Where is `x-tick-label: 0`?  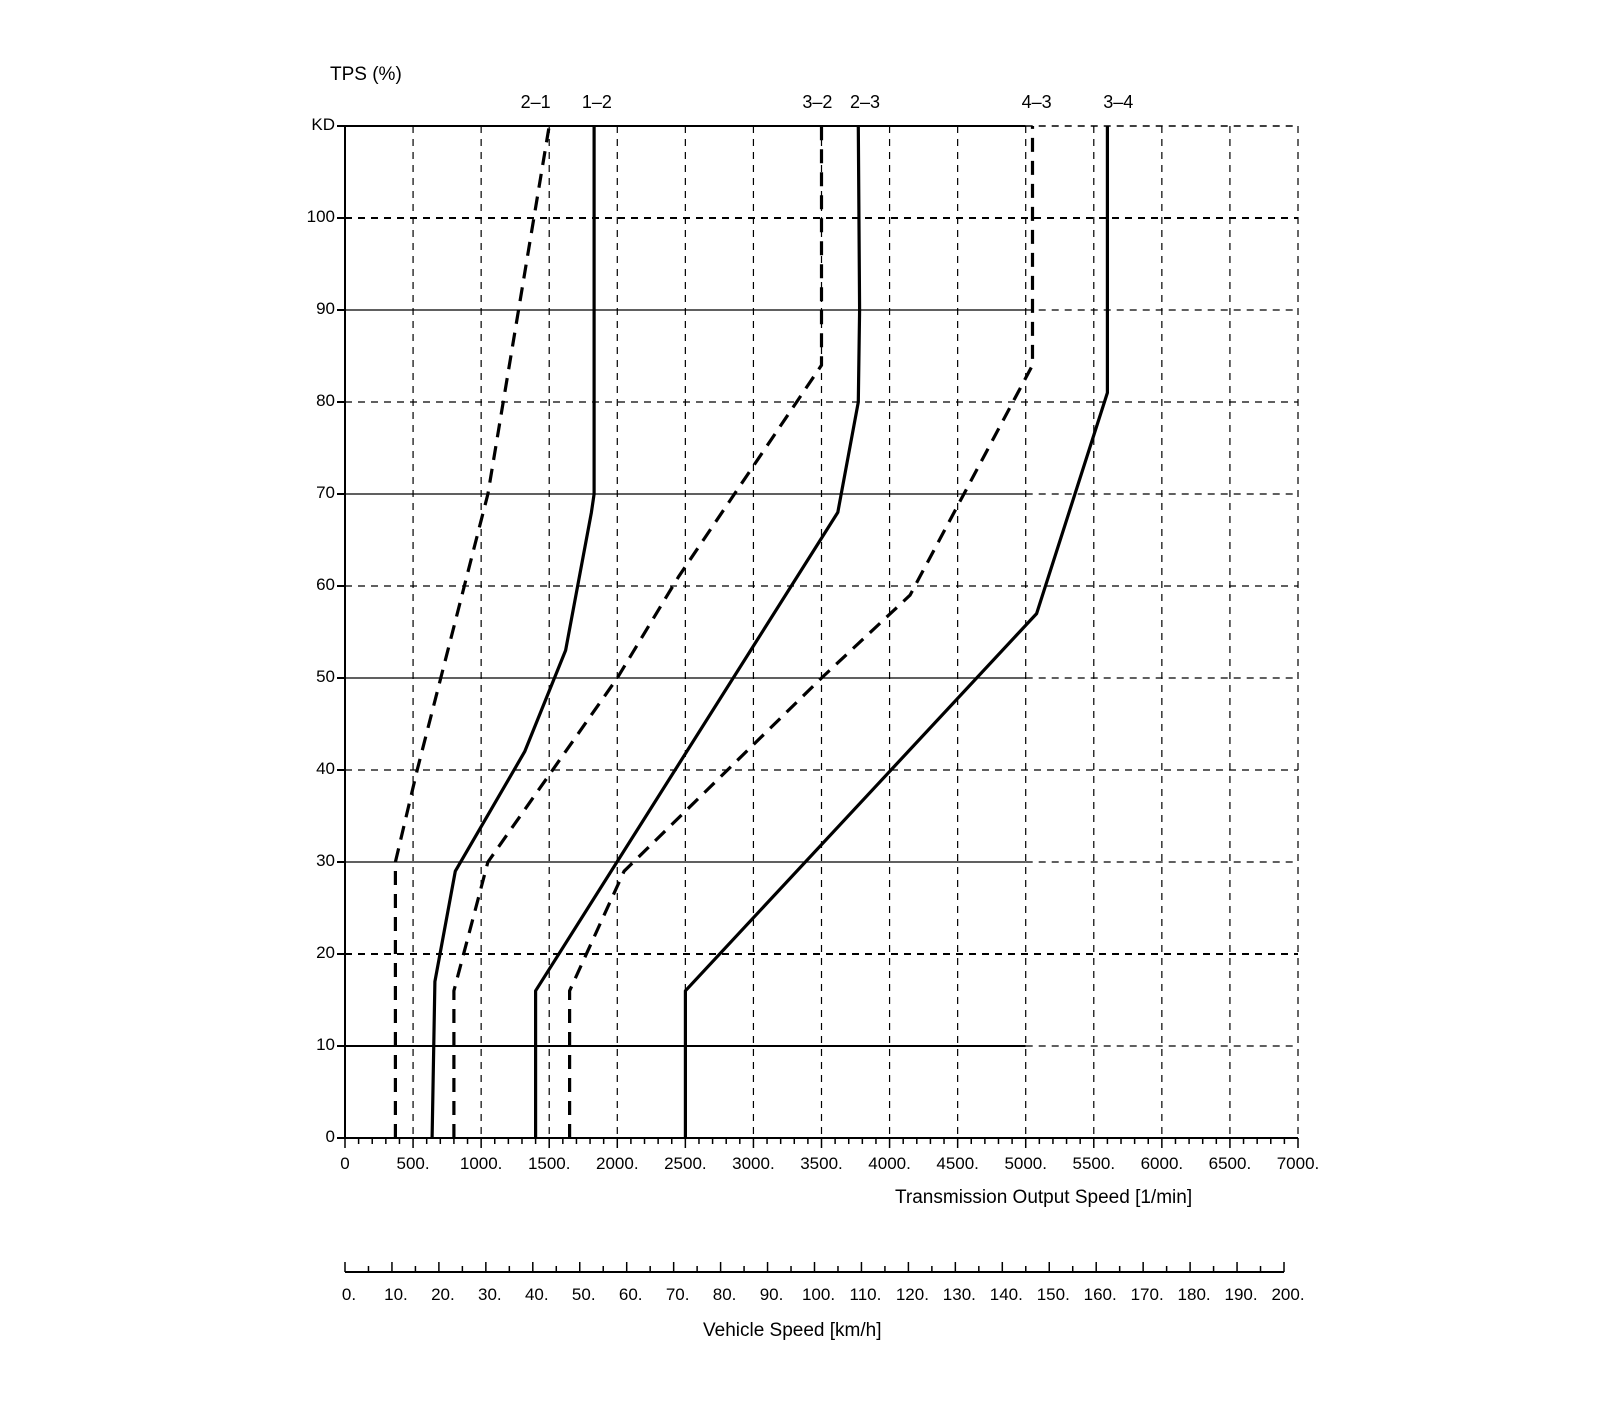
x-tick-label: 0 is located at coordinates (344, 1163).